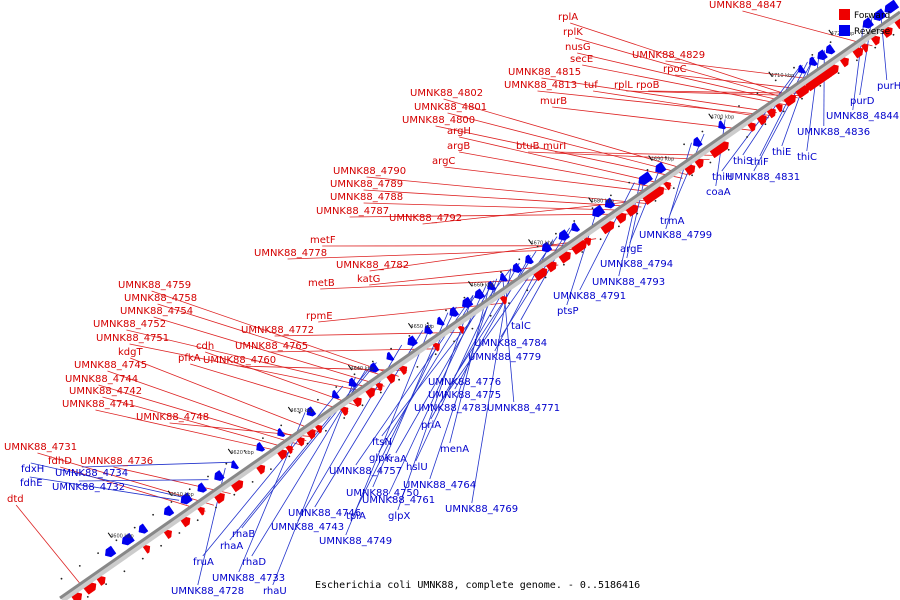 This screenshot has height=600, width=900. I want to click on forward-gene-label: kdgT, so click(130, 352).